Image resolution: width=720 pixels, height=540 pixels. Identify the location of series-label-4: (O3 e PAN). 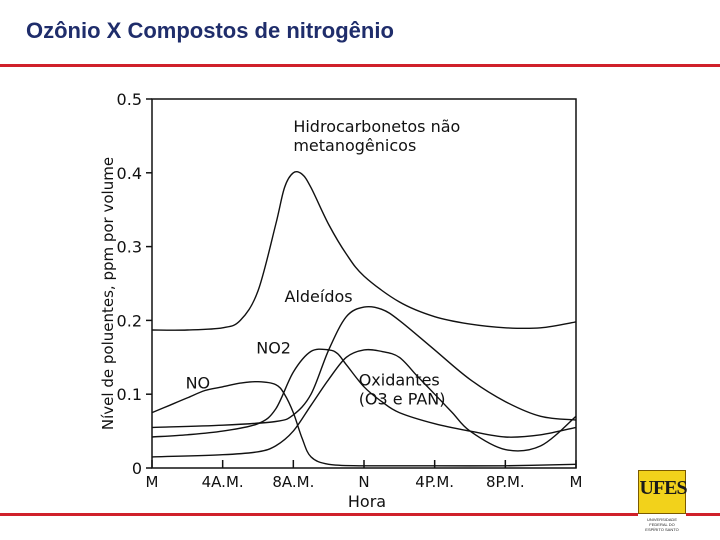
(402, 398).